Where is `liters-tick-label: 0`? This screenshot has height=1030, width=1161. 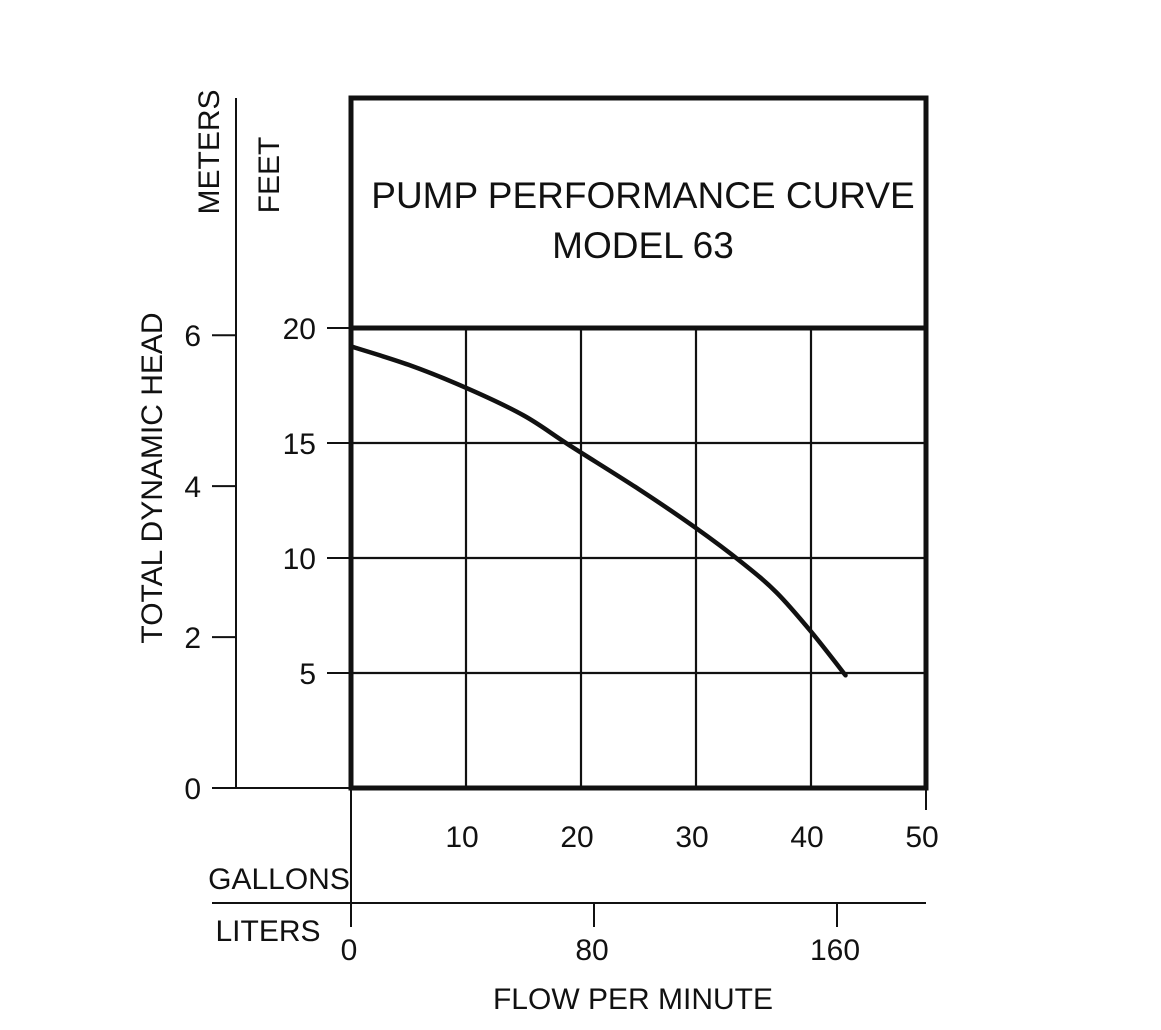 liters-tick-label: 0 is located at coordinates (349, 950).